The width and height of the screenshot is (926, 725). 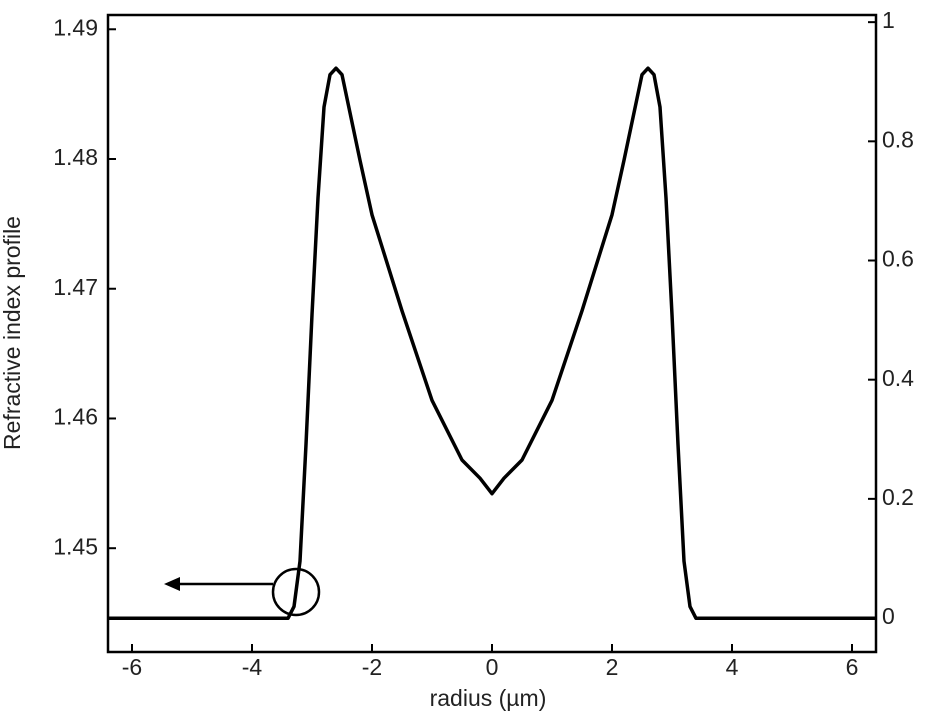 What do you see at coordinates (75, 157) in the screenshot?
I see `y-tick-label: 1.48` at bounding box center [75, 157].